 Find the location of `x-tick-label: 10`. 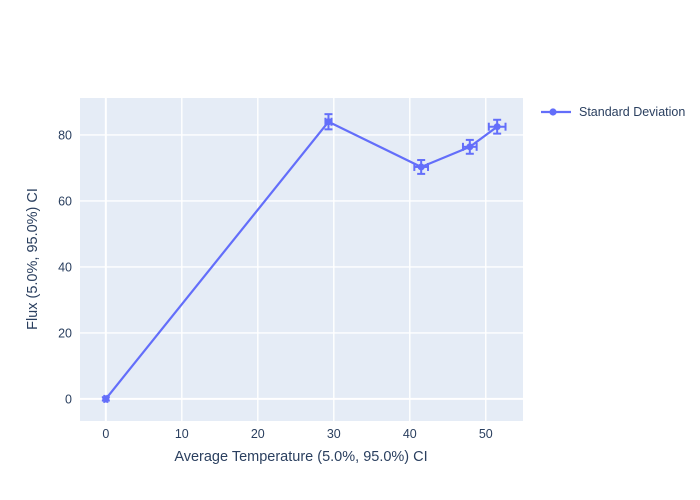

x-tick-label: 10 is located at coordinates (182, 434).